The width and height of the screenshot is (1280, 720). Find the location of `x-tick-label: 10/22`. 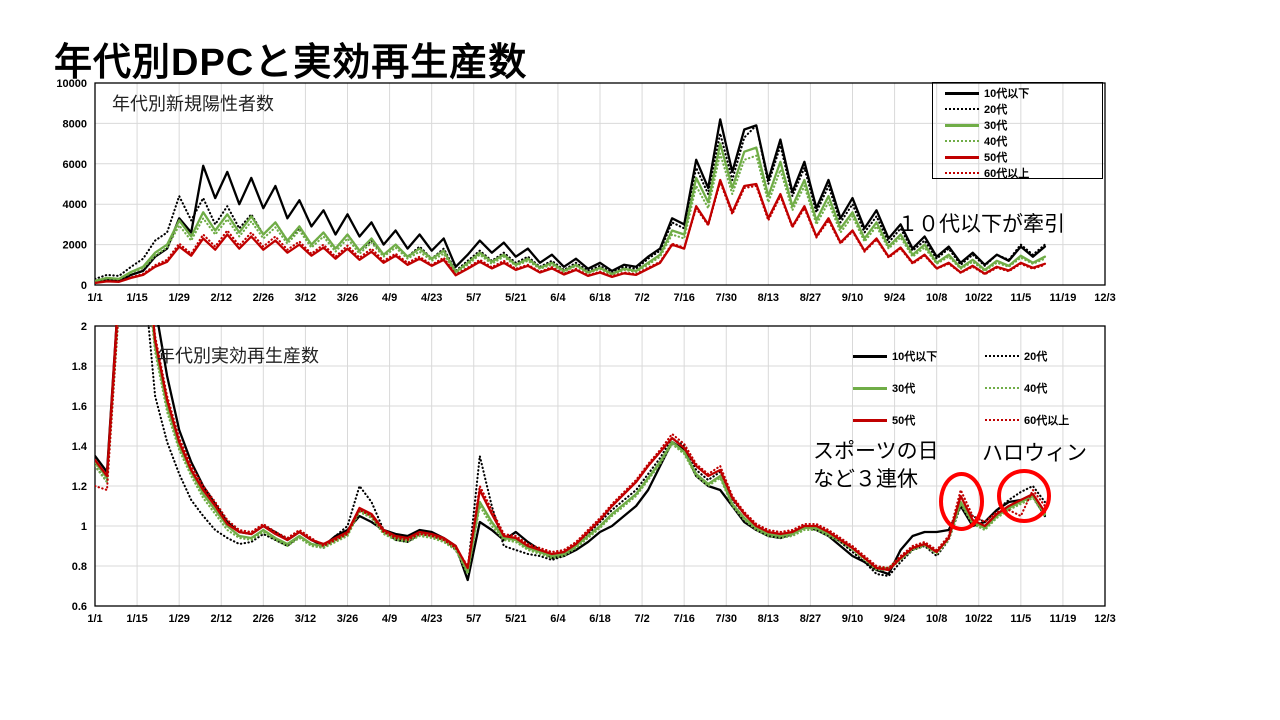

x-tick-label: 10/22 is located at coordinates (979, 619).